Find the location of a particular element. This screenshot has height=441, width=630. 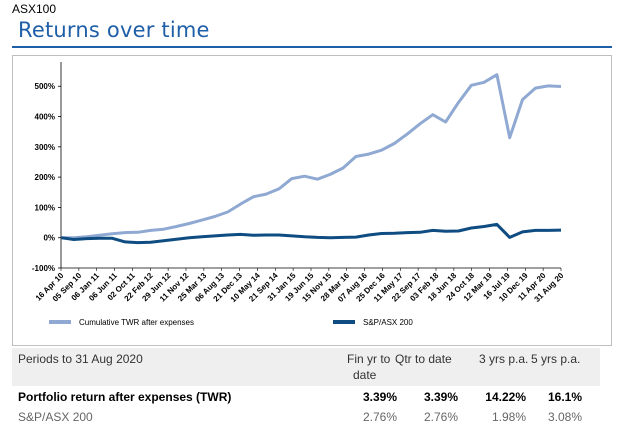

col-fin-yr: Fin yr to is located at coordinates (369, 359).